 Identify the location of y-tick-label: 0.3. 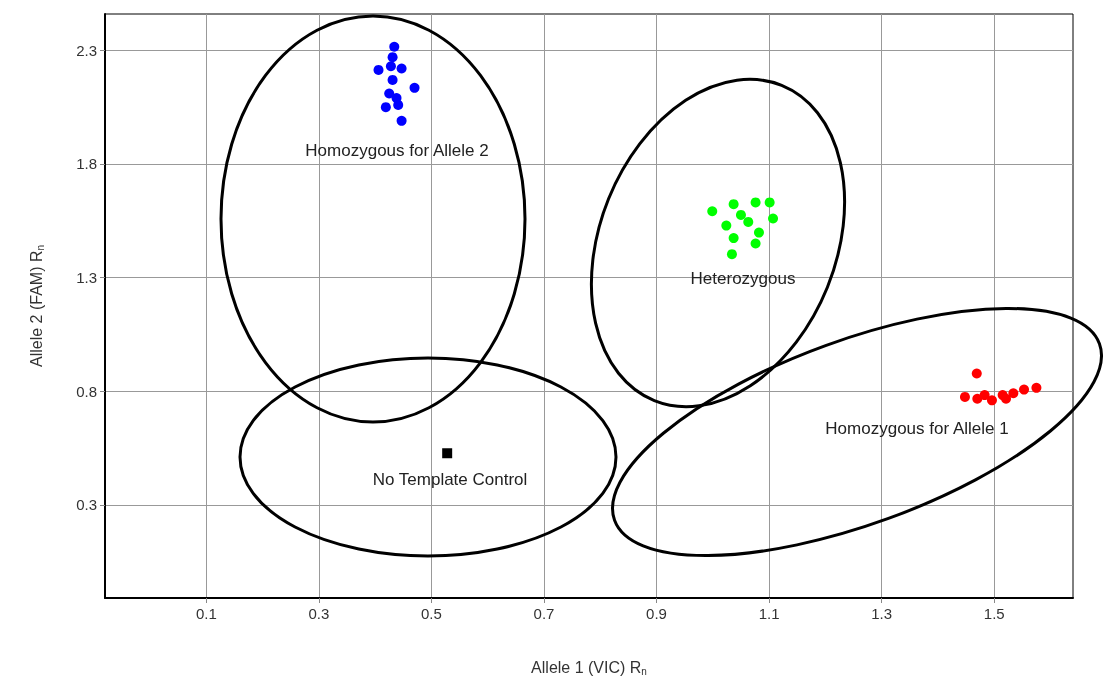
(86, 505).